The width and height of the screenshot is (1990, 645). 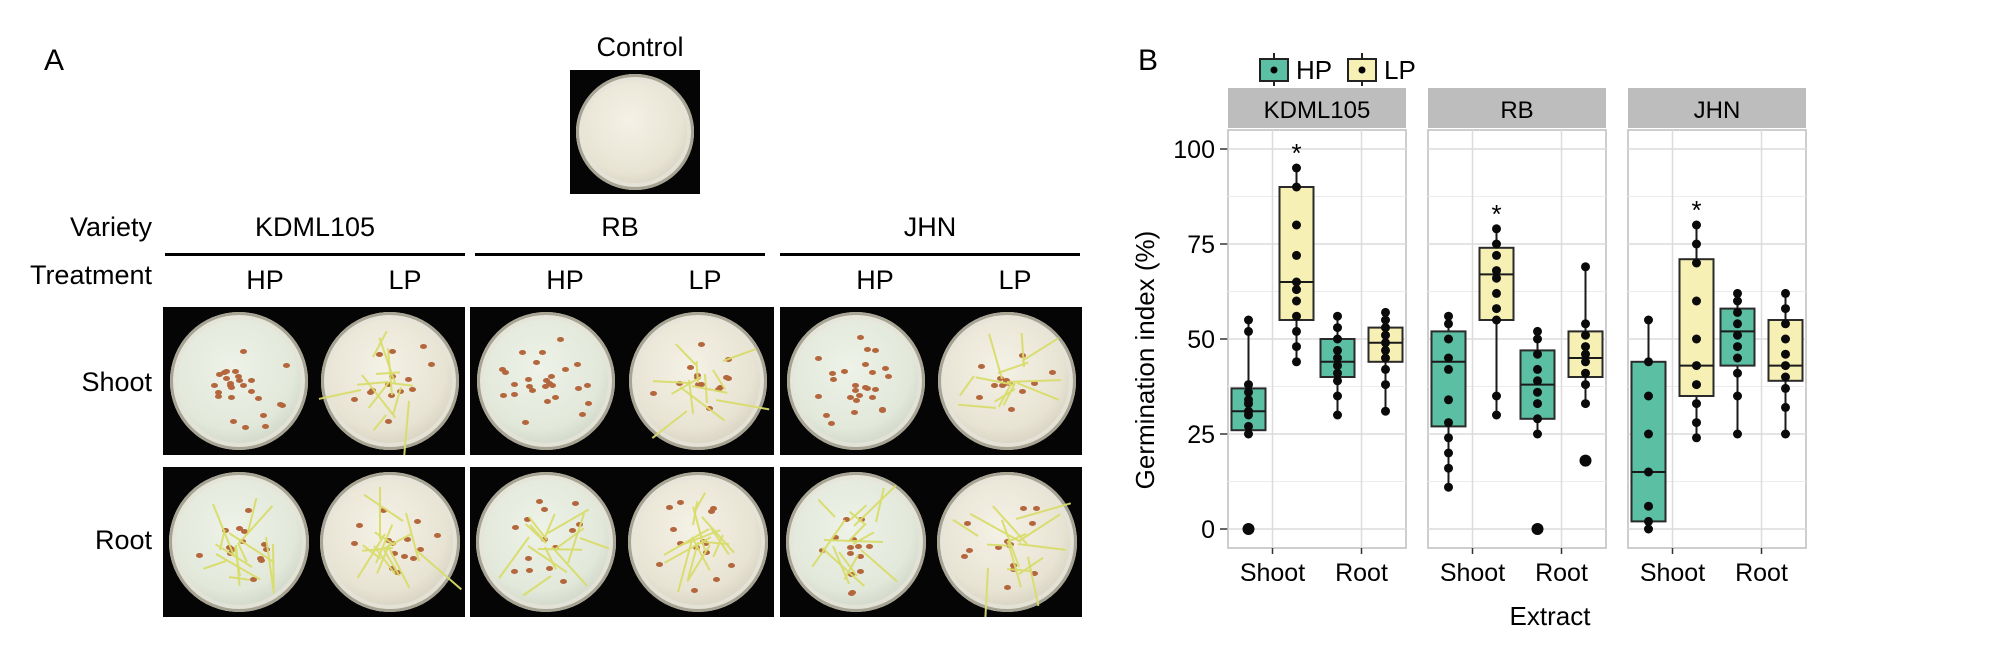 What do you see at coordinates (622, 381) in the screenshot?
I see `photo-shoot-rb` at bounding box center [622, 381].